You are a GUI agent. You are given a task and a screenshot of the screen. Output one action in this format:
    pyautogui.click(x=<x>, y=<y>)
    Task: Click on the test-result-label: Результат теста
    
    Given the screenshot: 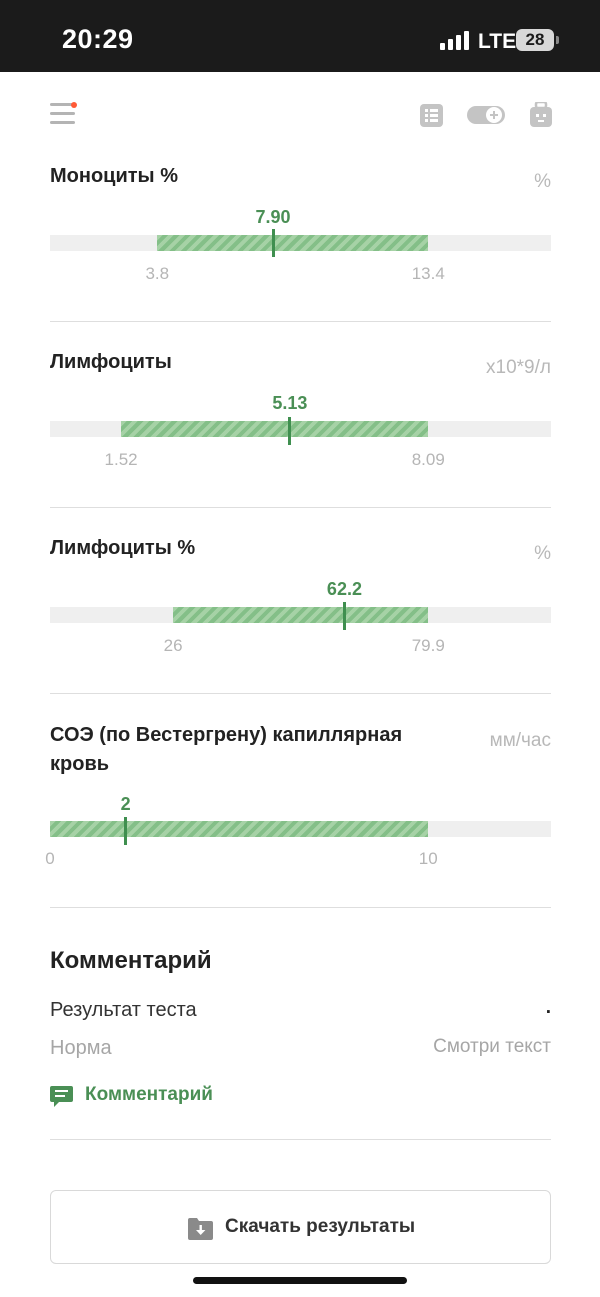 What is the action you would take?
    pyautogui.click(x=123, y=1010)
    